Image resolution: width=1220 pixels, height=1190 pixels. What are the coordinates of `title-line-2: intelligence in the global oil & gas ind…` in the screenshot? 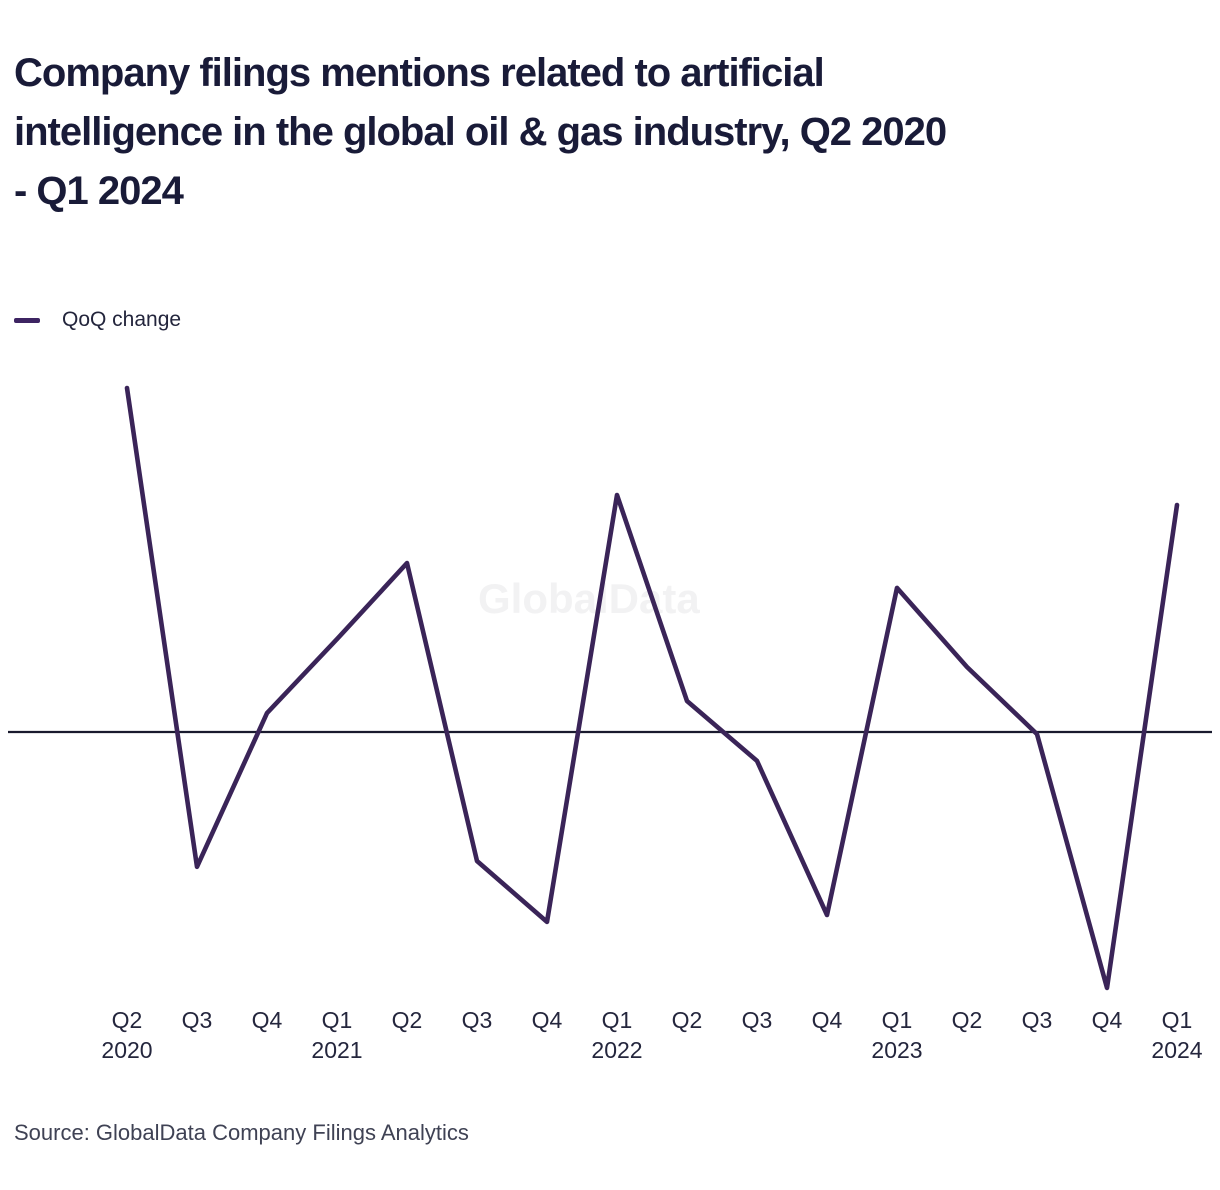 It's located at (480, 132).